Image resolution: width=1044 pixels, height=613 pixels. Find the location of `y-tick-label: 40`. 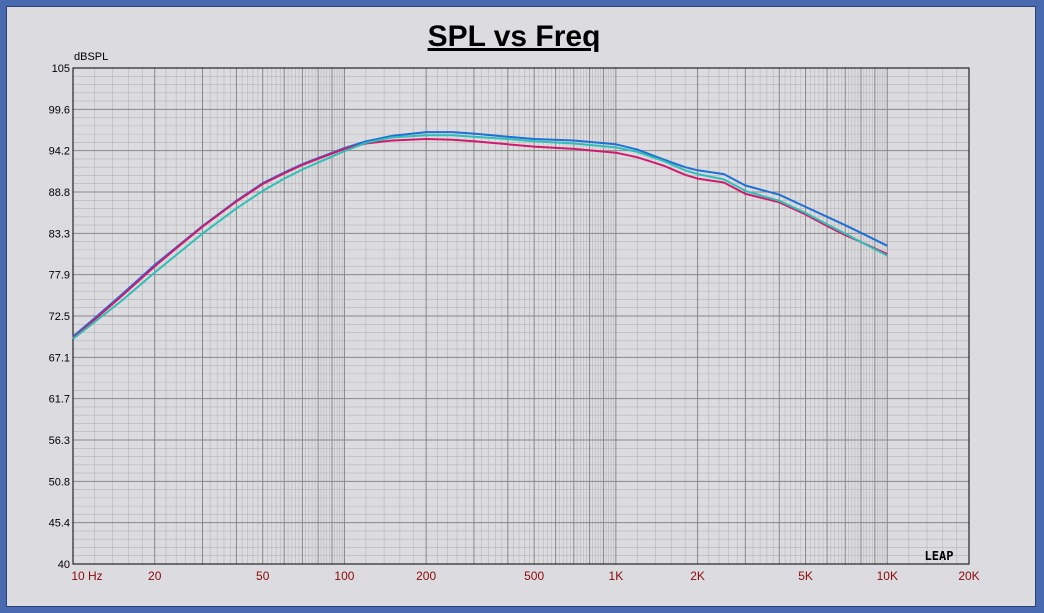

y-tick-label: 40 is located at coordinates (64, 565).